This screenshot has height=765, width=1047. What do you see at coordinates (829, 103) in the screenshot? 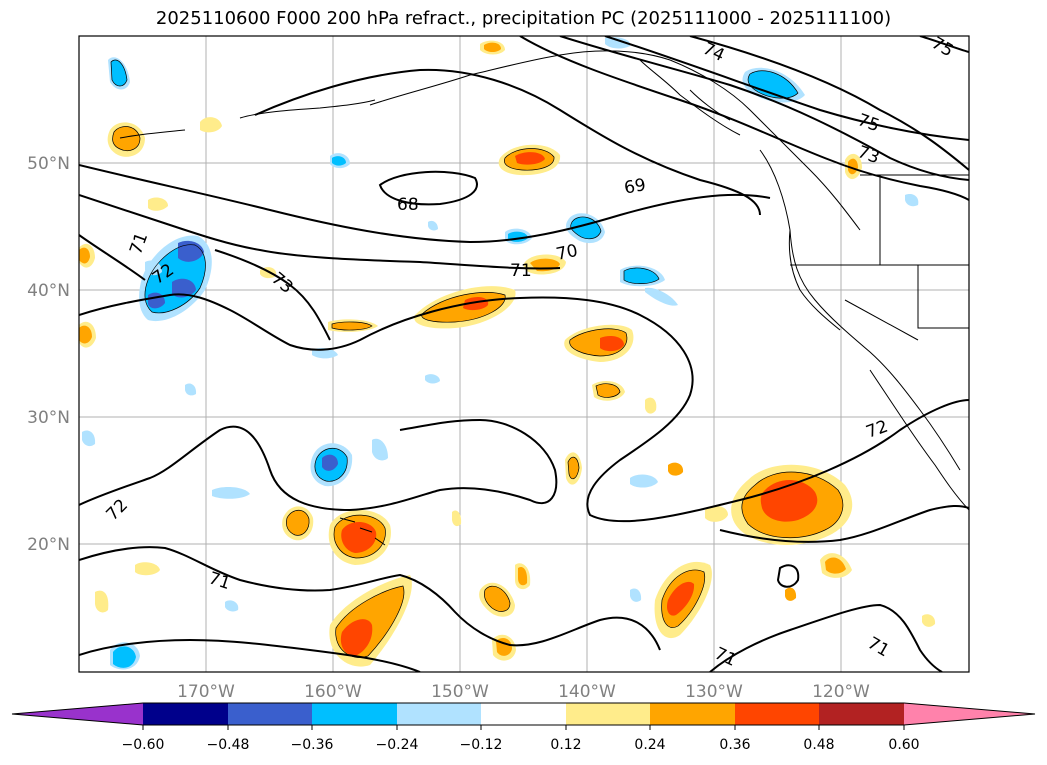
I see `contour-75b` at bounding box center [829, 103].